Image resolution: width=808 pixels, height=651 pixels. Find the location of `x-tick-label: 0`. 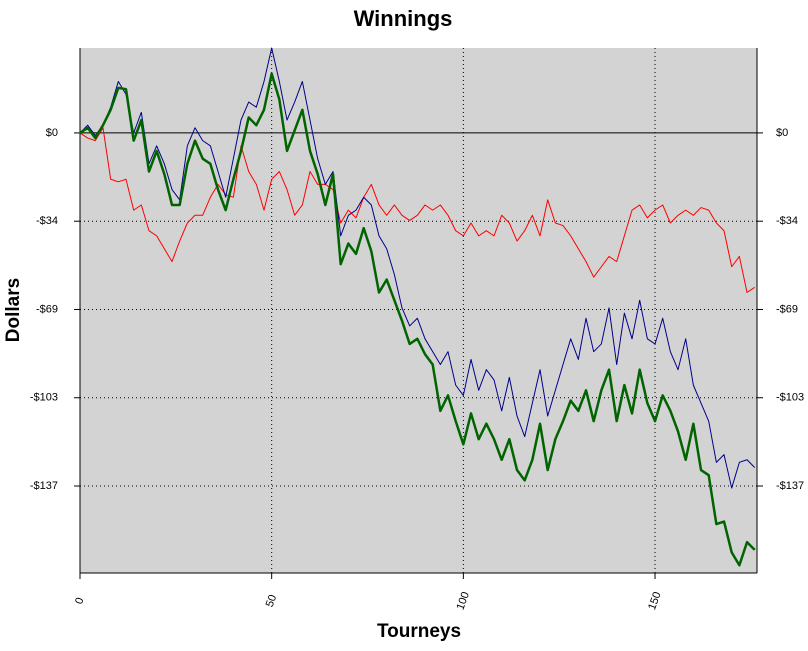

x-tick-label: 0 is located at coordinates (79, 601).